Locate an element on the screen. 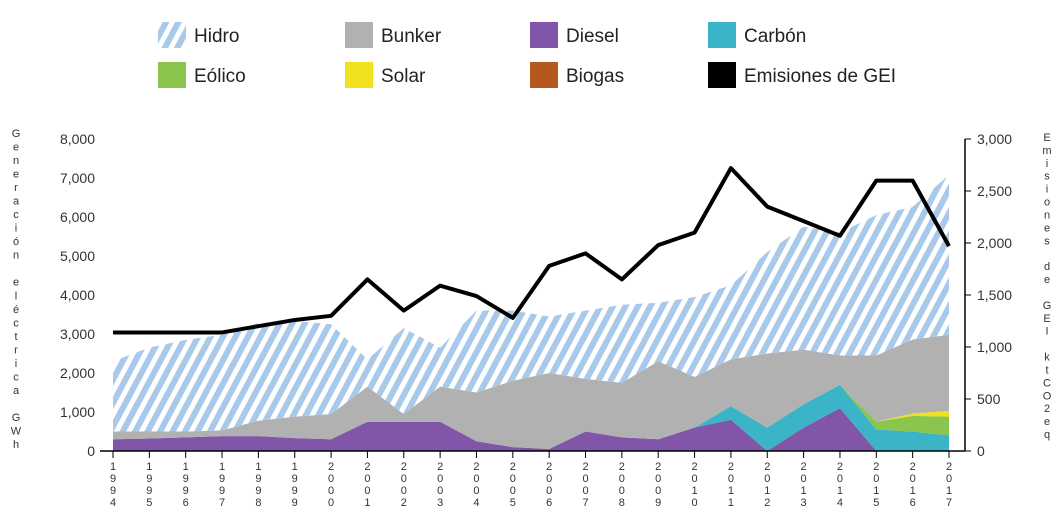  right-tick-label: 2,500 is located at coordinates (994, 191).